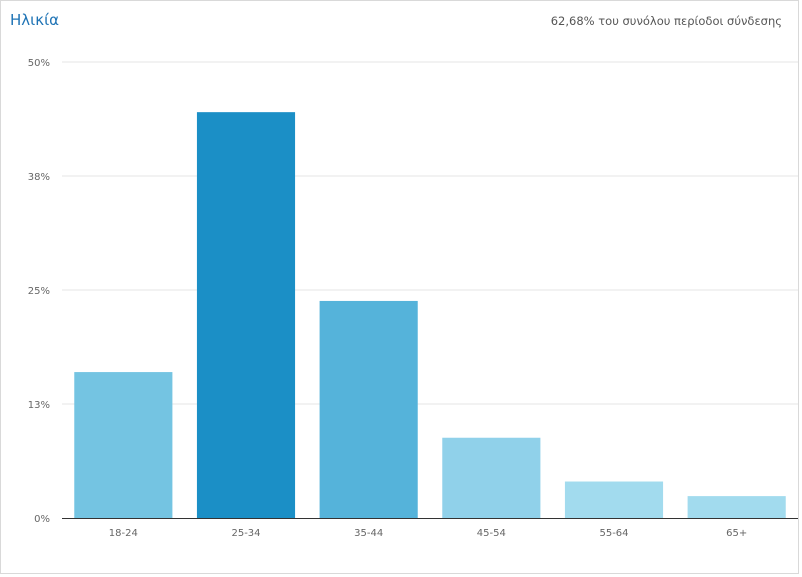  I want to click on x-tick-label: 65+, so click(736, 533).